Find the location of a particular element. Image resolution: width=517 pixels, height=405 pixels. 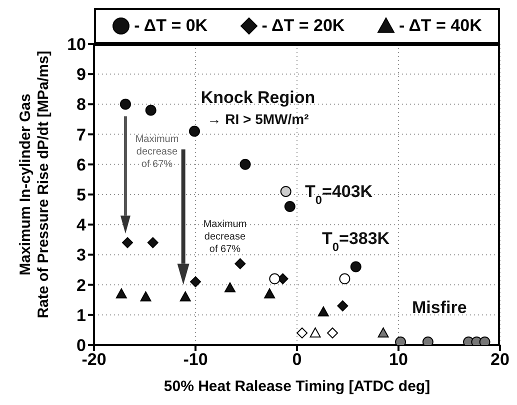

y-axis-title: Maximum In-cylinder Gas Rate of Pressure Rise dP/dt [MPa/ms] is located at coordinates (34, 184).